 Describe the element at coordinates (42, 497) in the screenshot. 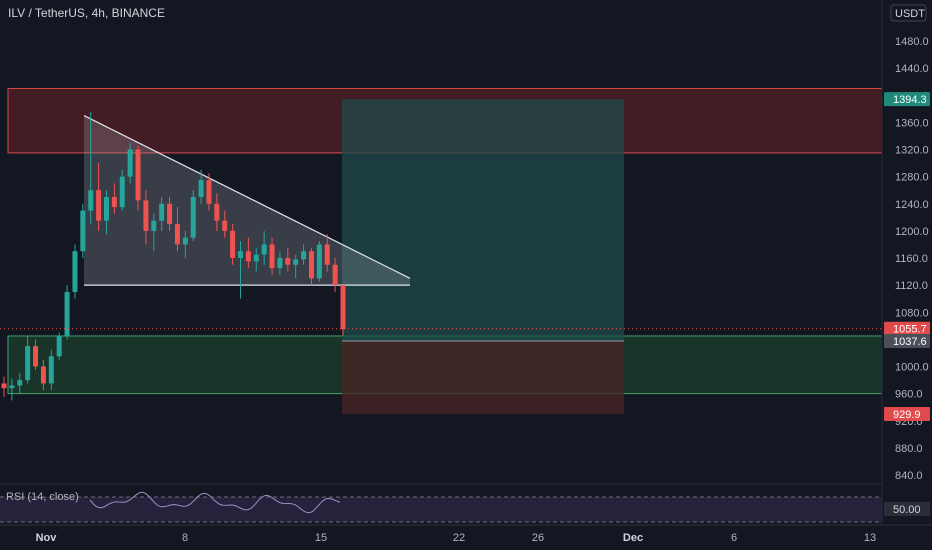

I see `rsi-label: RSI (14, close)` at that location.